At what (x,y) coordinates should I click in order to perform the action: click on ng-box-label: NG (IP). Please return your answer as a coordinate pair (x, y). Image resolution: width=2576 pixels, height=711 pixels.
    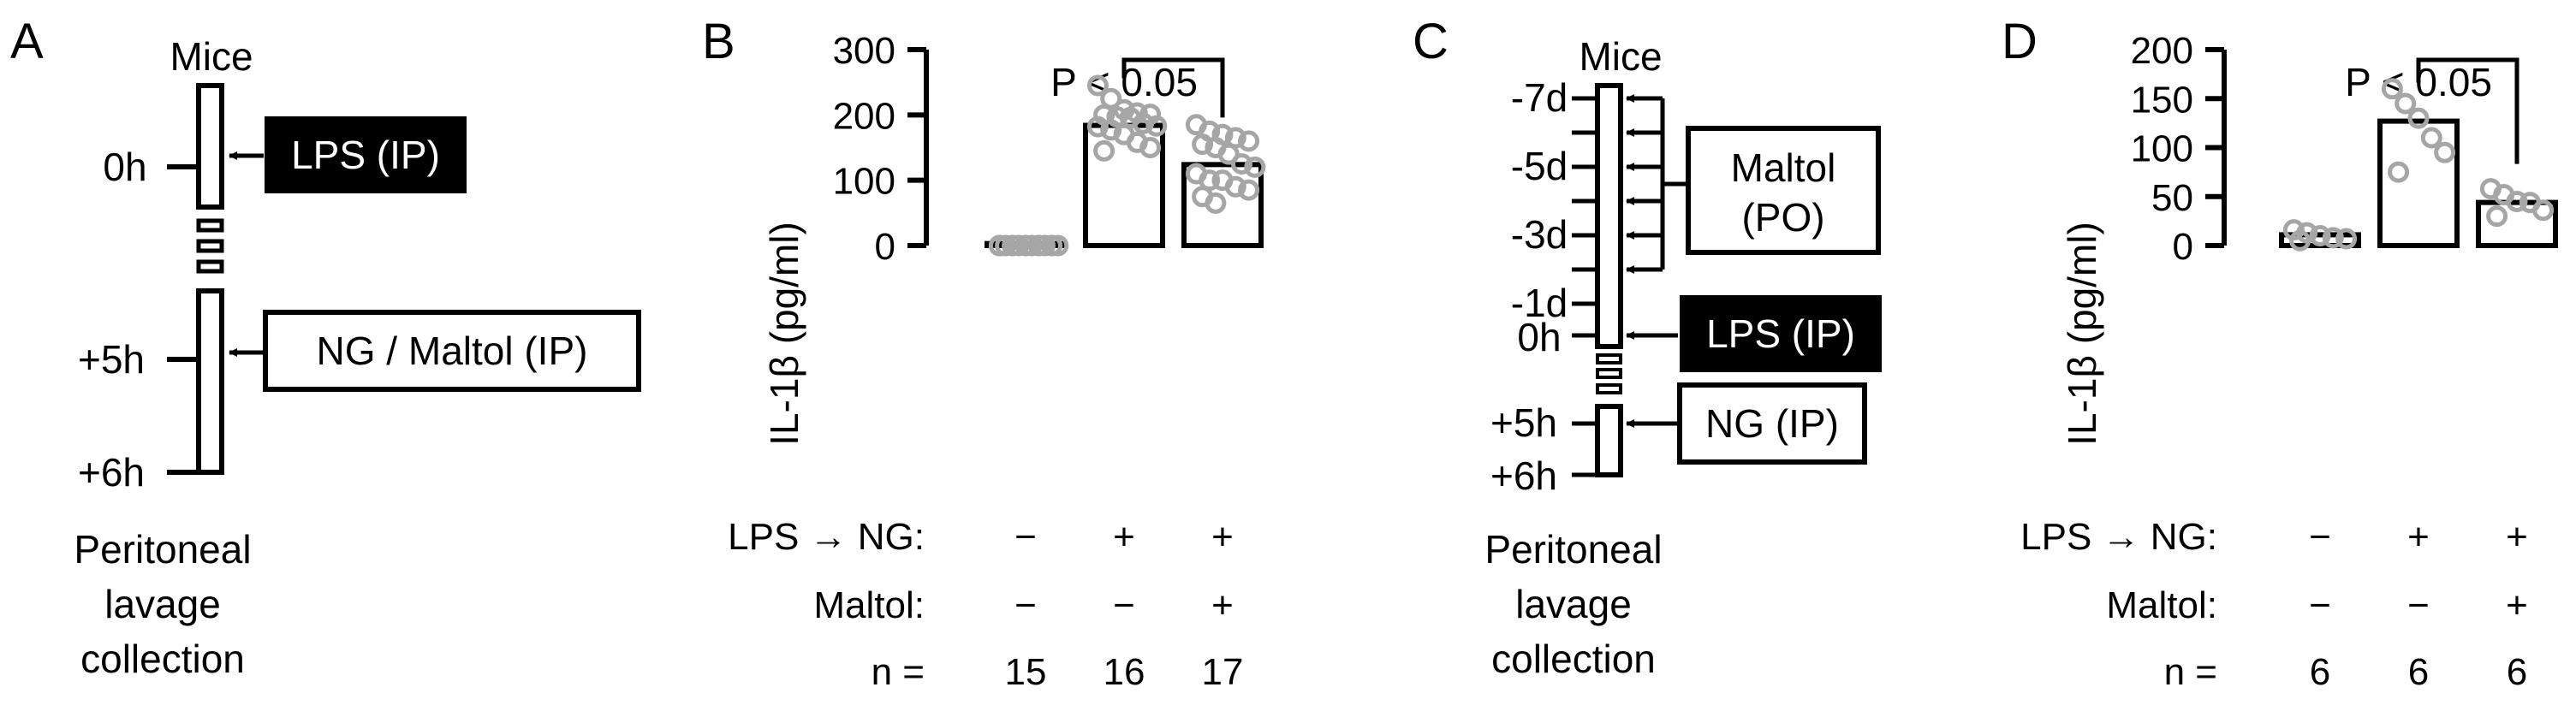
    Looking at the image, I should click on (1772, 423).